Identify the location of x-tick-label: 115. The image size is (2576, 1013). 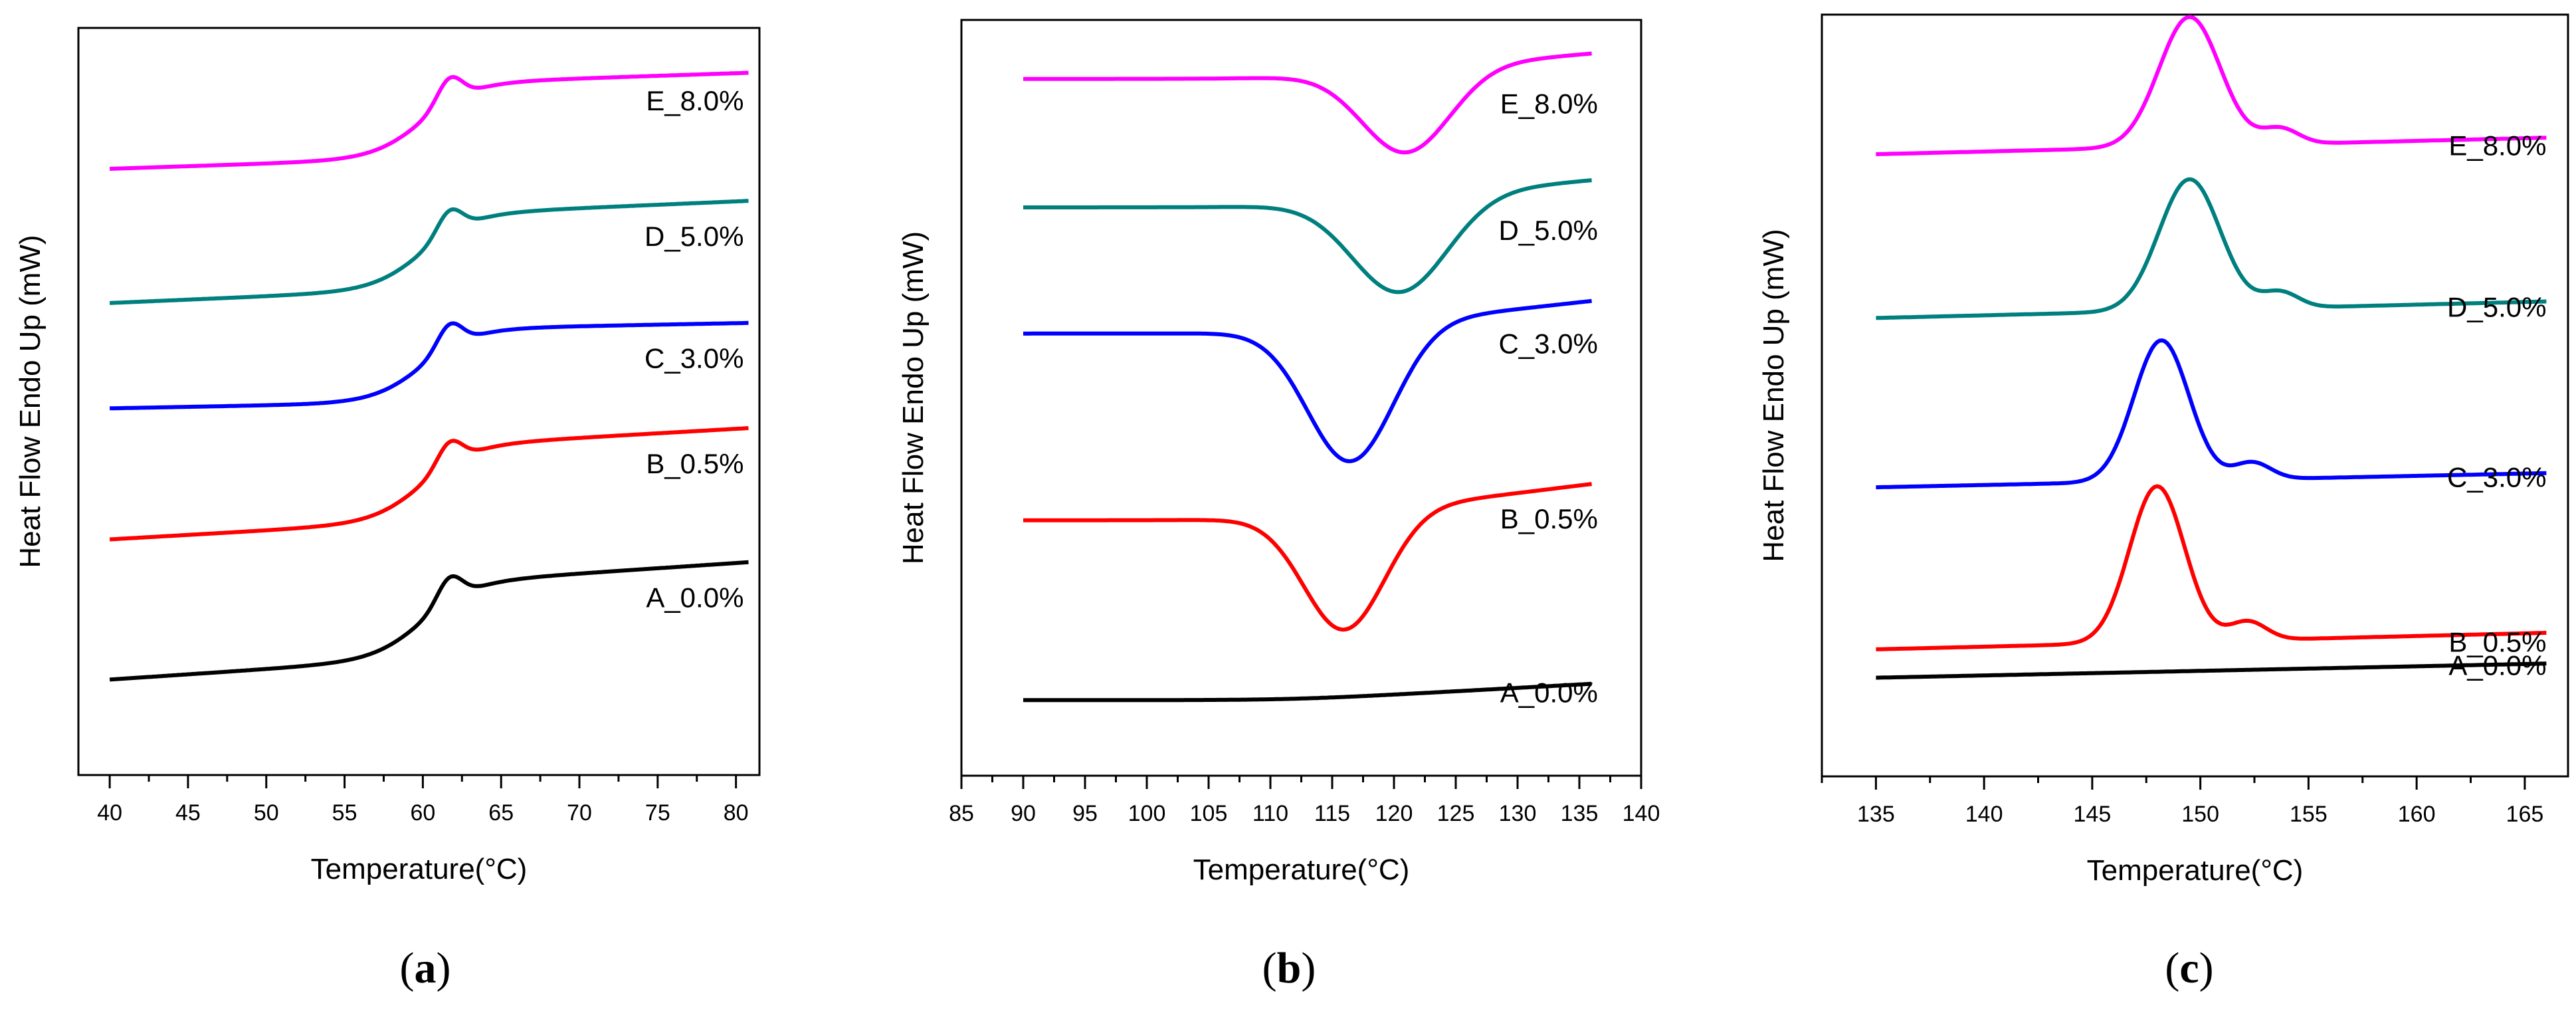
(1332, 813).